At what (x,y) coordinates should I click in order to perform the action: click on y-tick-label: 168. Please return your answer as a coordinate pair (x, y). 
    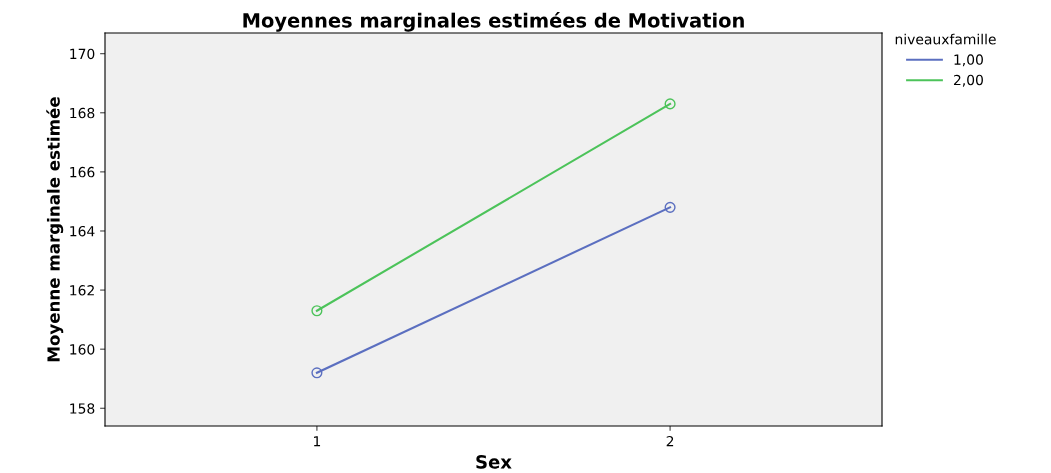
    Looking at the image, I should click on (82, 113).